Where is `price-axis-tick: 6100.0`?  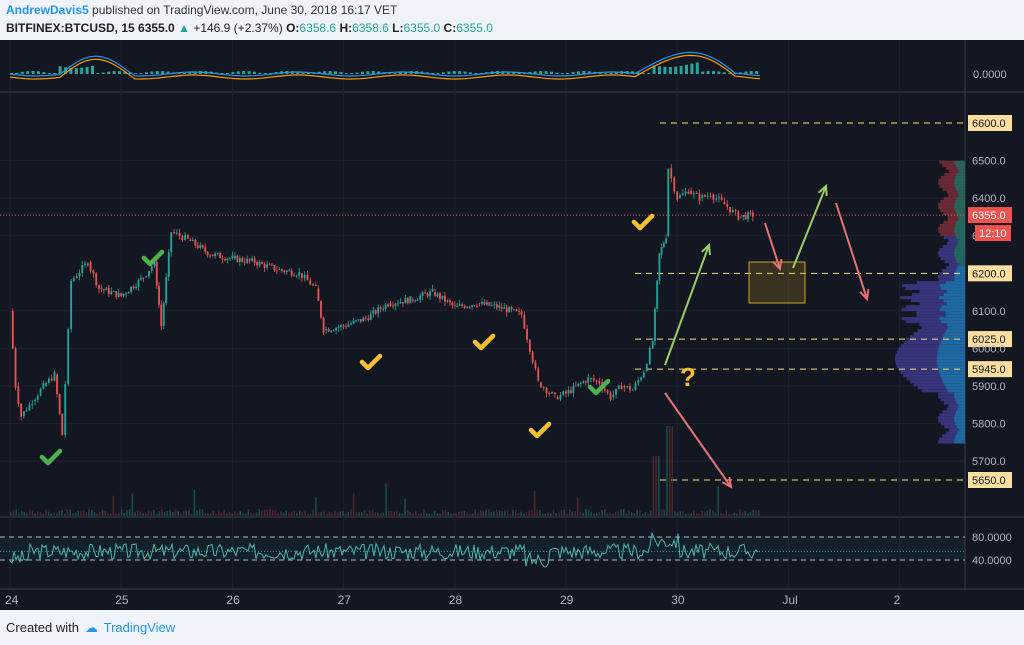
price-axis-tick: 6100.0 is located at coordinates (989, 312).